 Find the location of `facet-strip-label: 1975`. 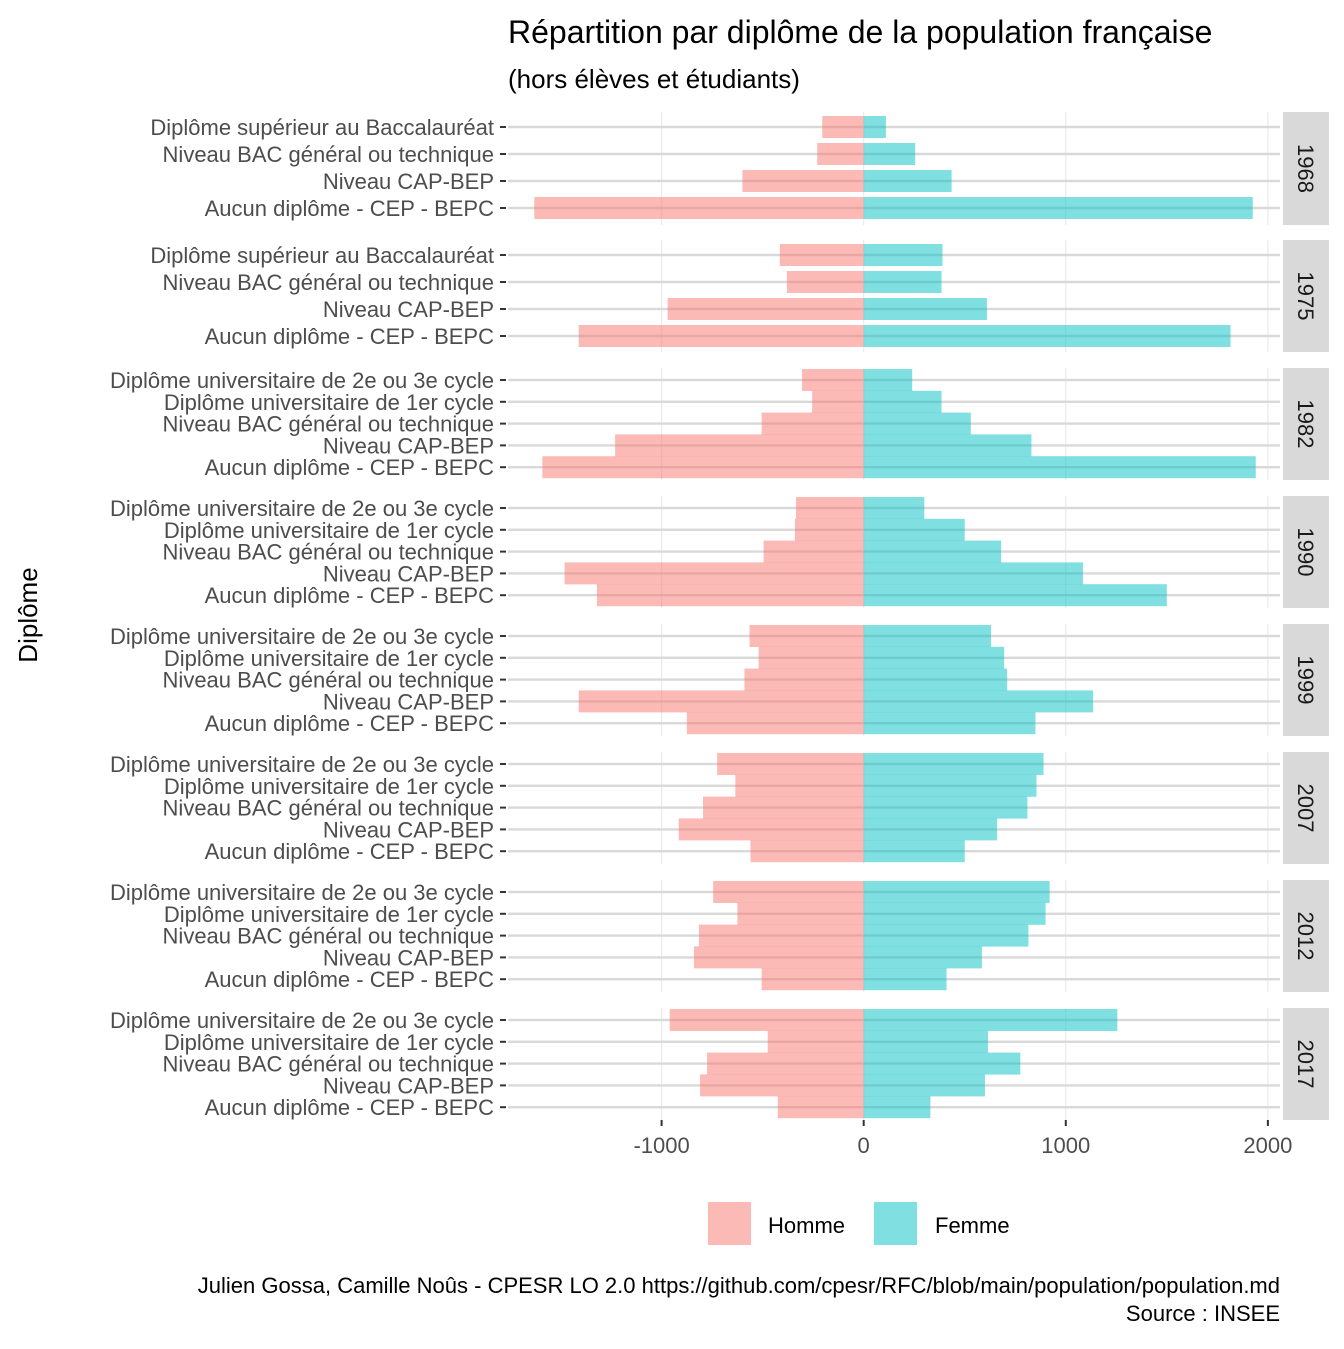

facet-strip-label: 1975 is located at coordinates (1305, 296).